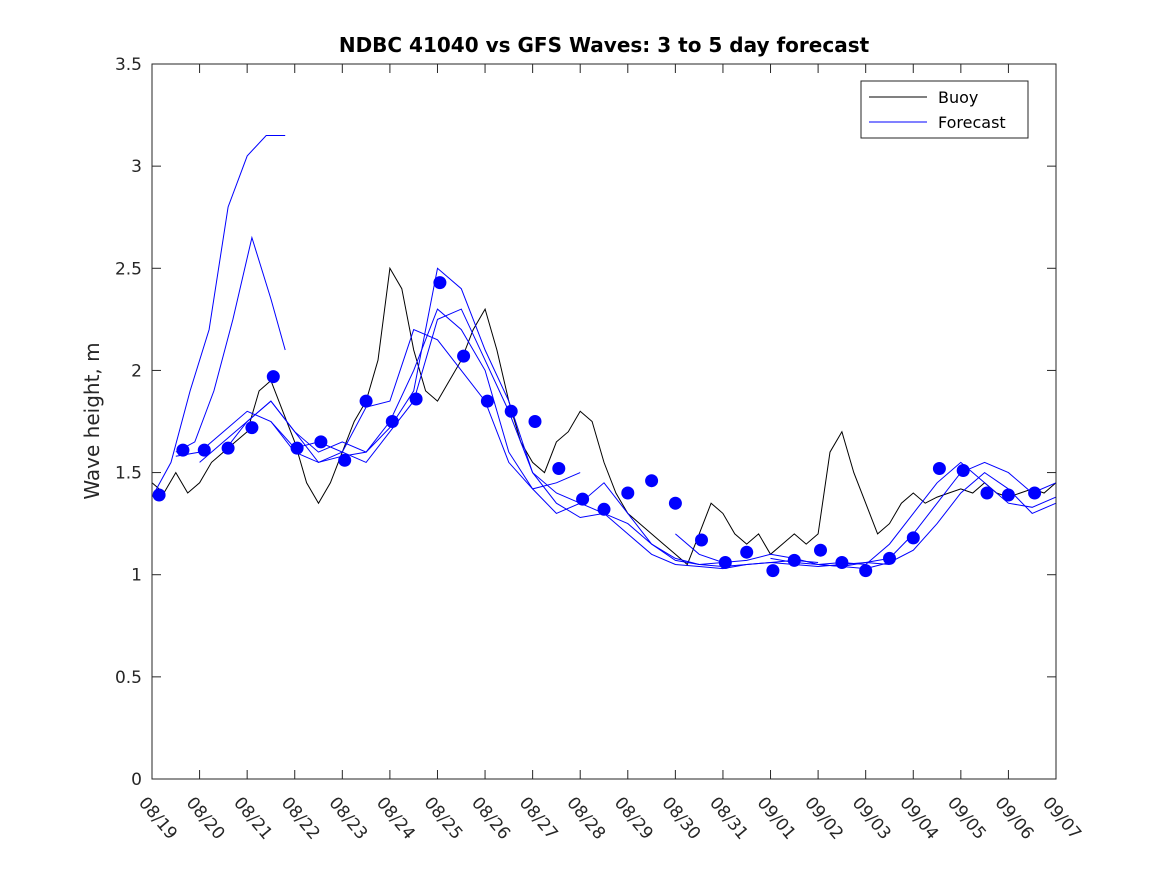 The image size is (1167, 875). I want to click on y-tick-label: 1.5, so click(128, 474).